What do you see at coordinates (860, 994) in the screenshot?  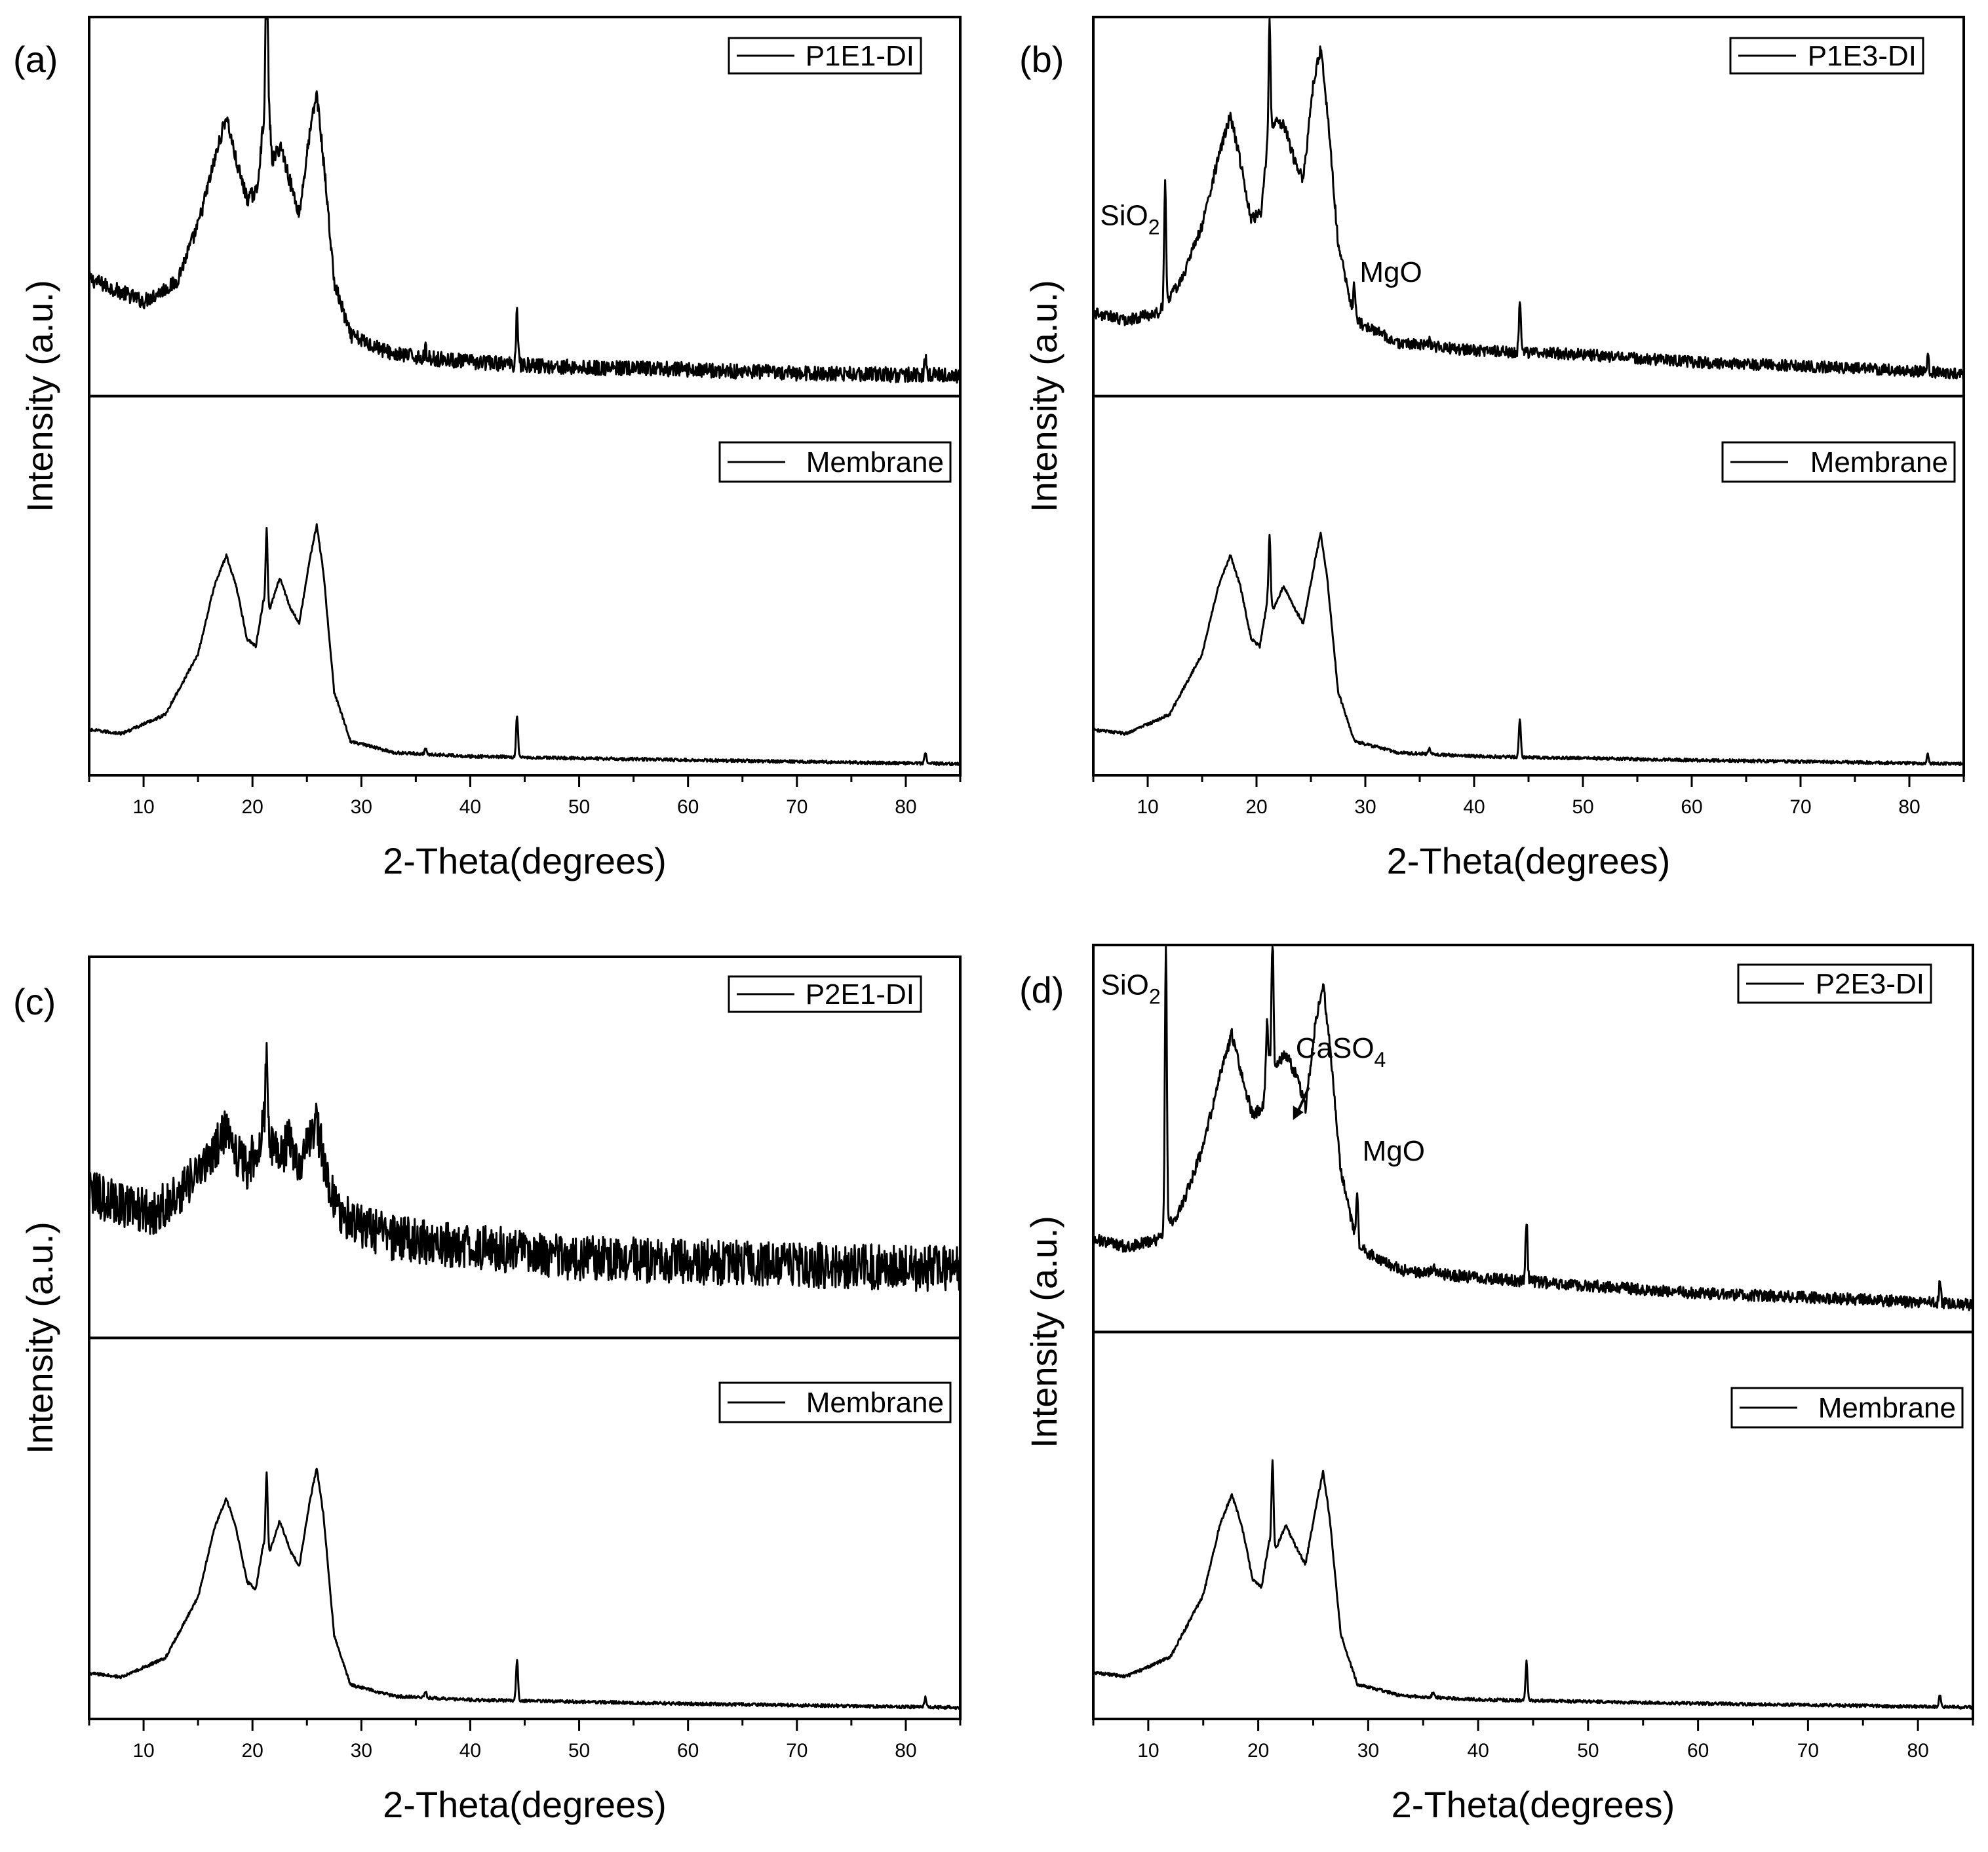 I see `legend-label: P2E1-DI` at bounding box center [860, 994].